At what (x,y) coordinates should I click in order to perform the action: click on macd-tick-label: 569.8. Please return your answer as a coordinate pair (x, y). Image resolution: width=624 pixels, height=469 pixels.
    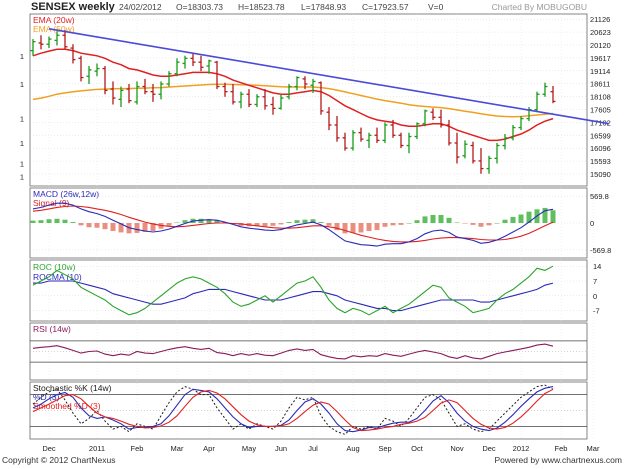
    Looking at the image, I should click on (599, 196).